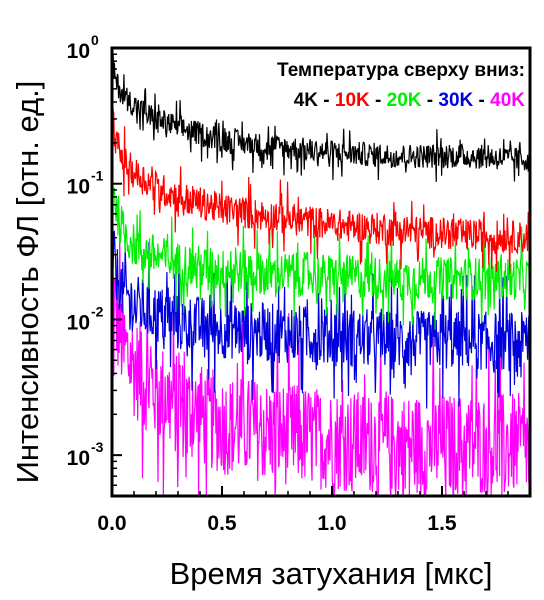 This screenshot has width=544, height=600. Describe the element at coordinates (95, 40) in the screenshot. I see `y-tick-exponent: 0` at that location.